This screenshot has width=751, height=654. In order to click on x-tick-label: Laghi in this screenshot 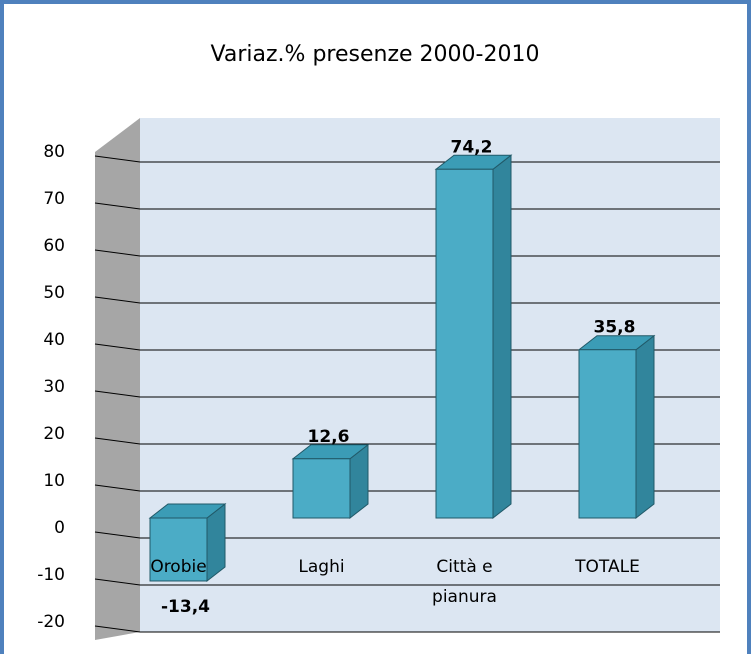, I will do `click(321, 567)`.